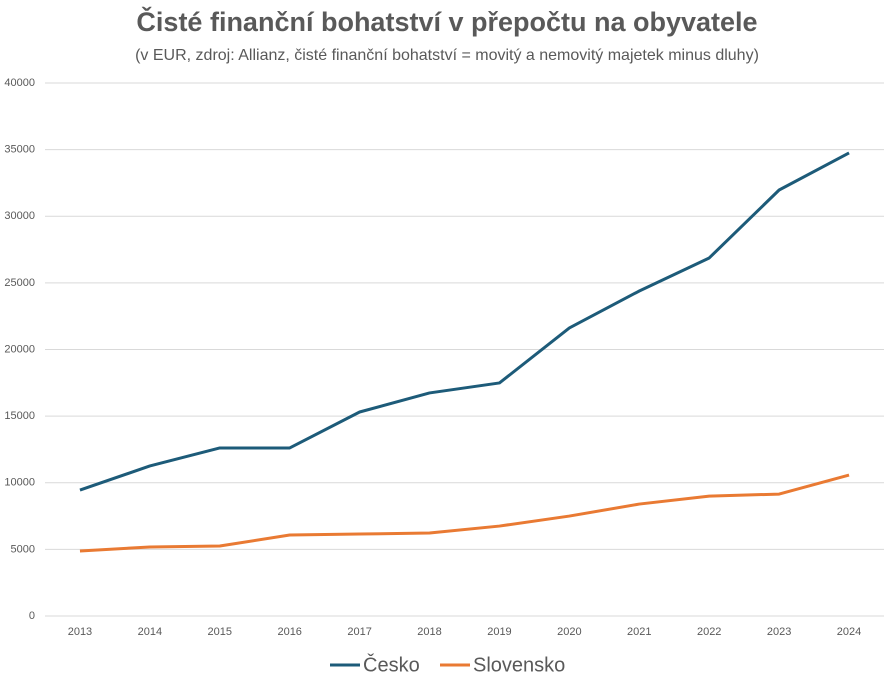 This screenshot has width=894, height=688. Describe the element at coordinates (19, 349) in the screenshot. I see `y-tick-label: 20000` at that location.